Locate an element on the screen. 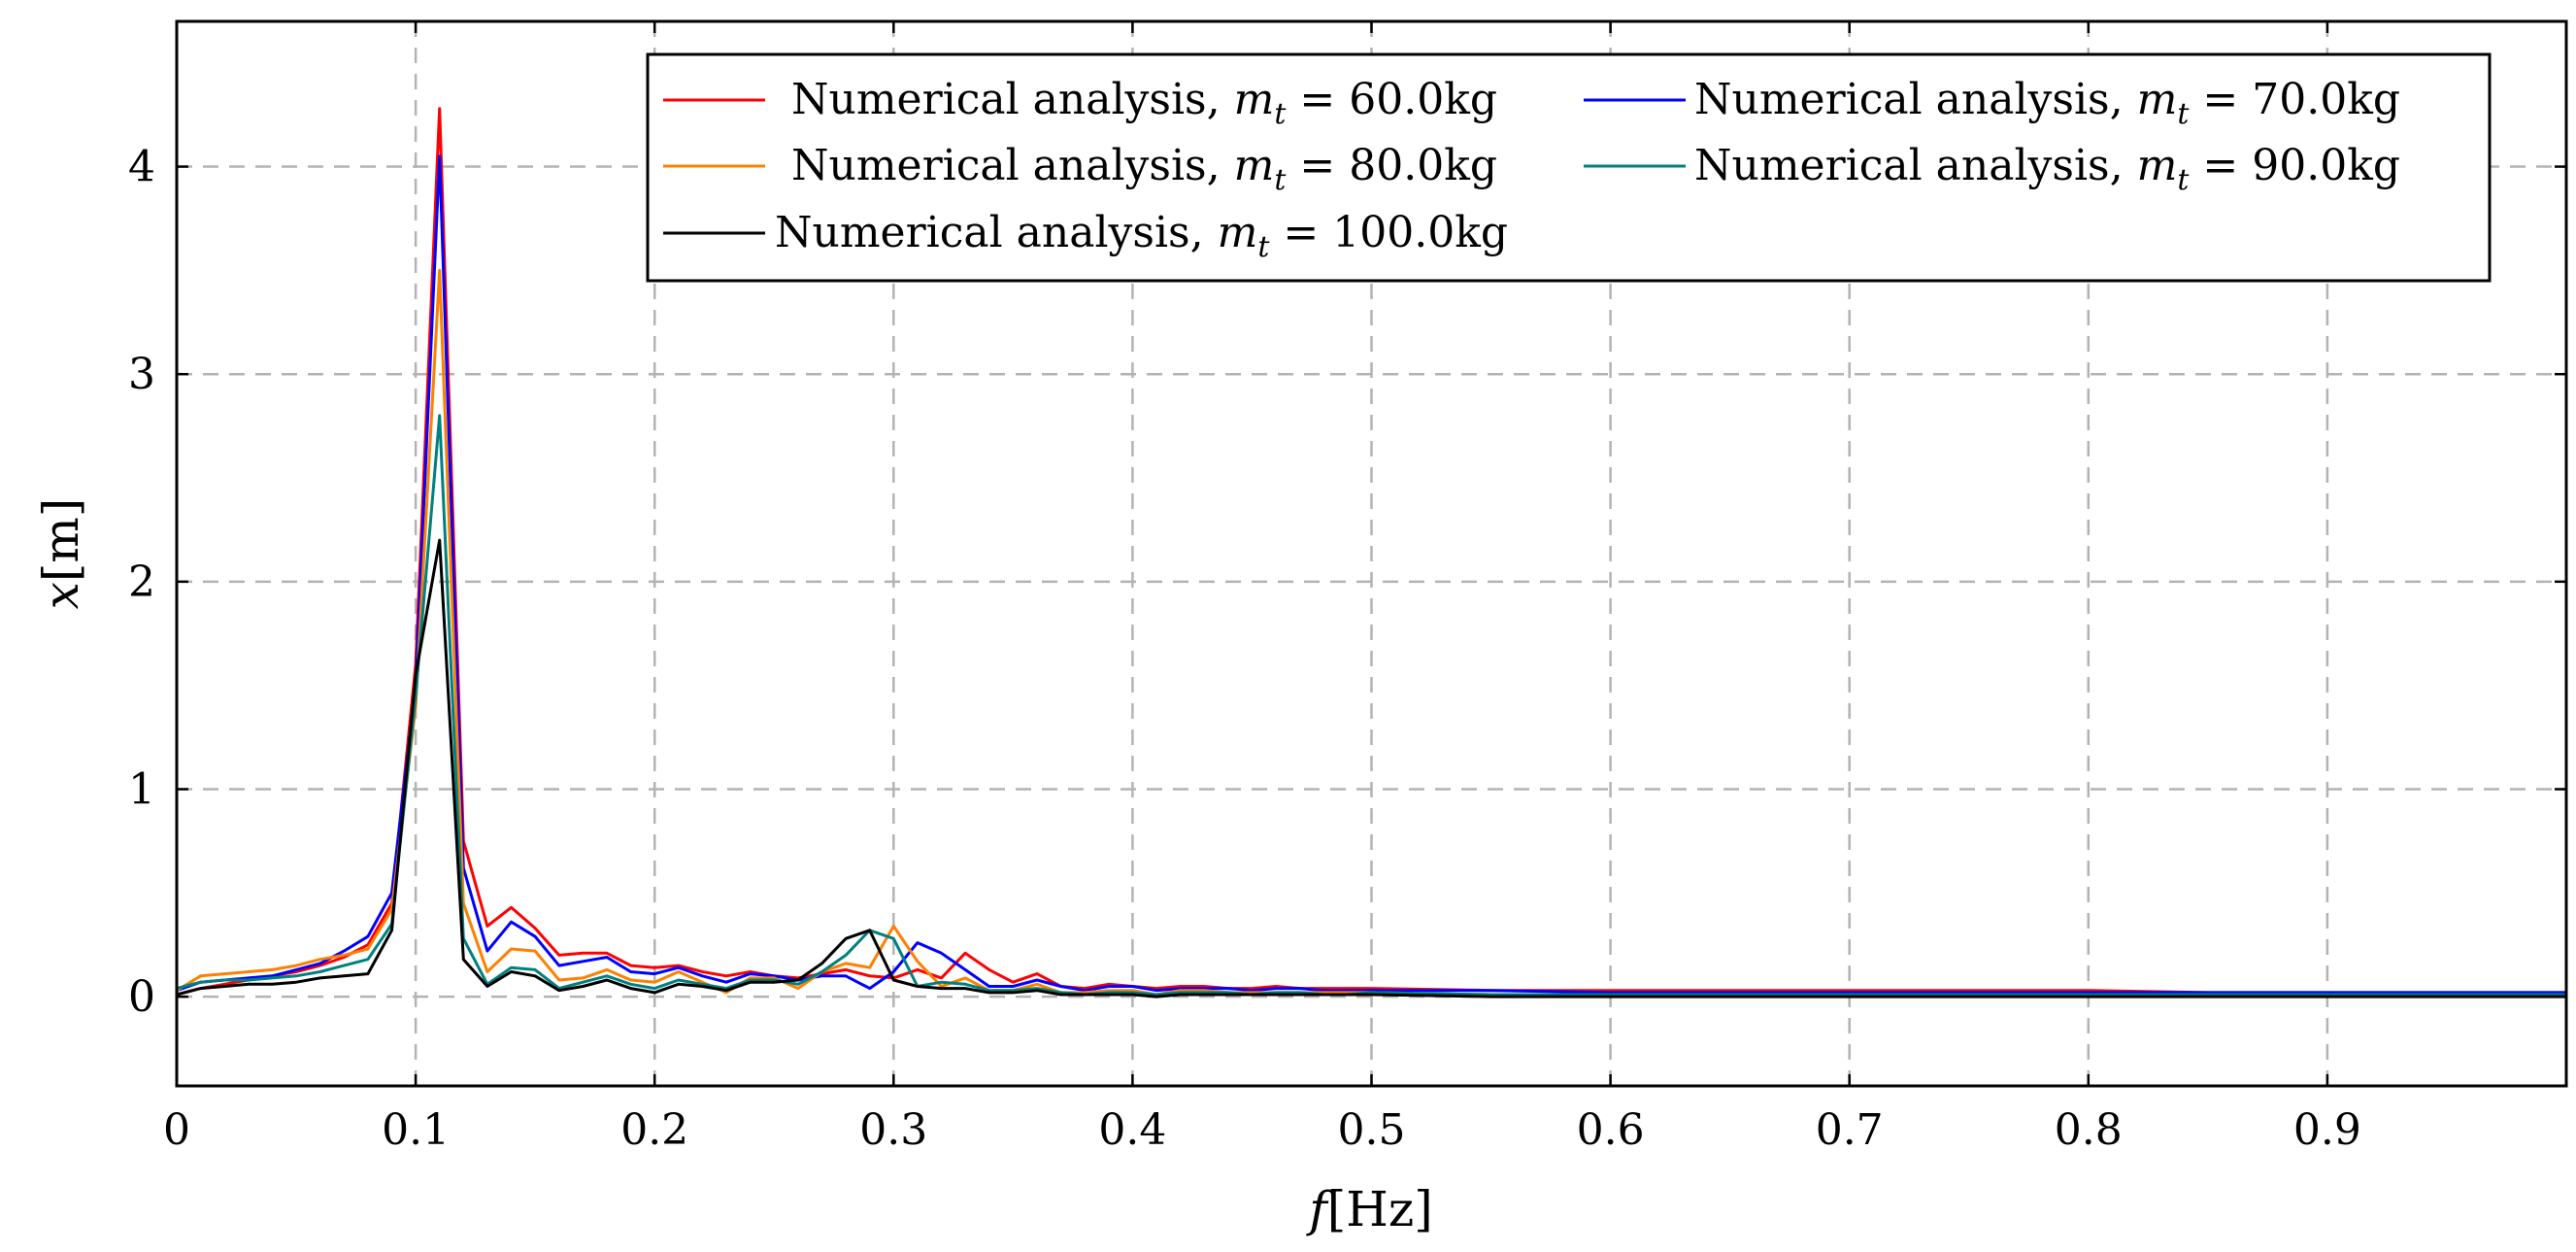 The width and height of the screenshot is (2576, 1252). legend-entry-label: Numerical analysis, mt = 100.0kg is located at coordinates (1141, 236).